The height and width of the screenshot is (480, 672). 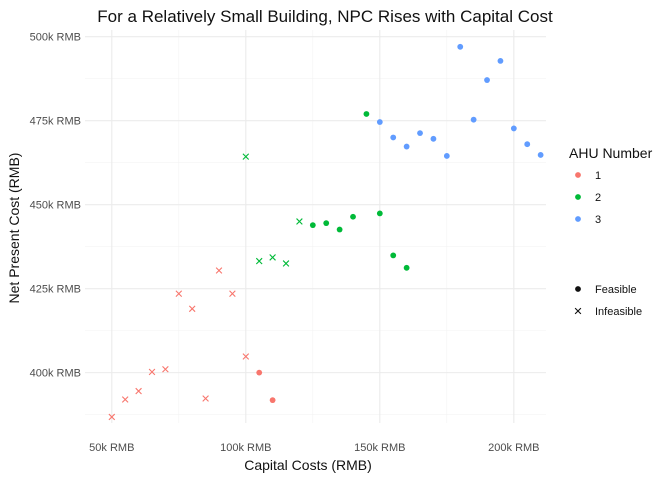 I want to click on legend-key-feasible, so click(x=578, y=289).